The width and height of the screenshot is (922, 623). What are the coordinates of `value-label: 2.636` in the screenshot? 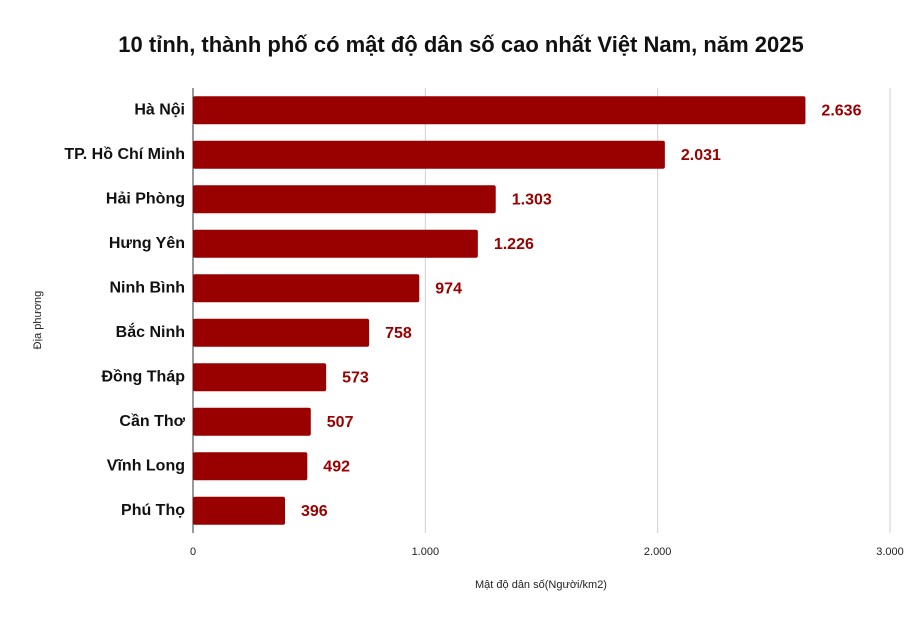 It's located at (841, 110).